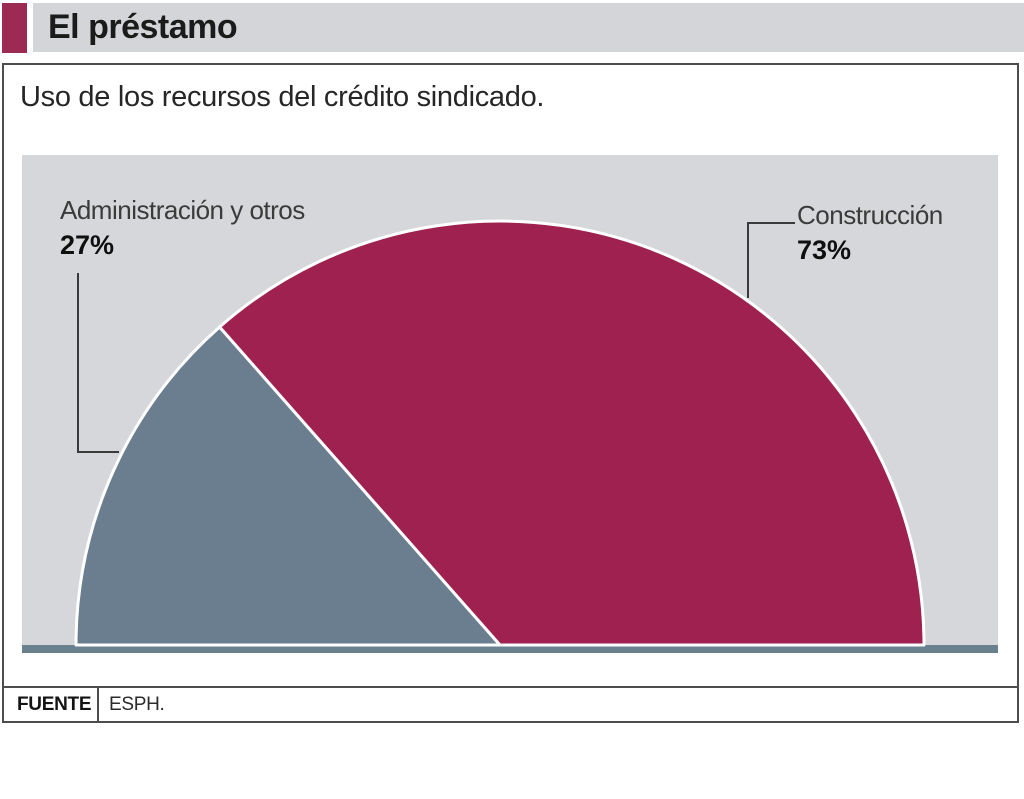 The image size is (1024, 799). Describe the element at coordinates (51, 704) in the screenshot. I see `source-label: FUENTE` at that location.